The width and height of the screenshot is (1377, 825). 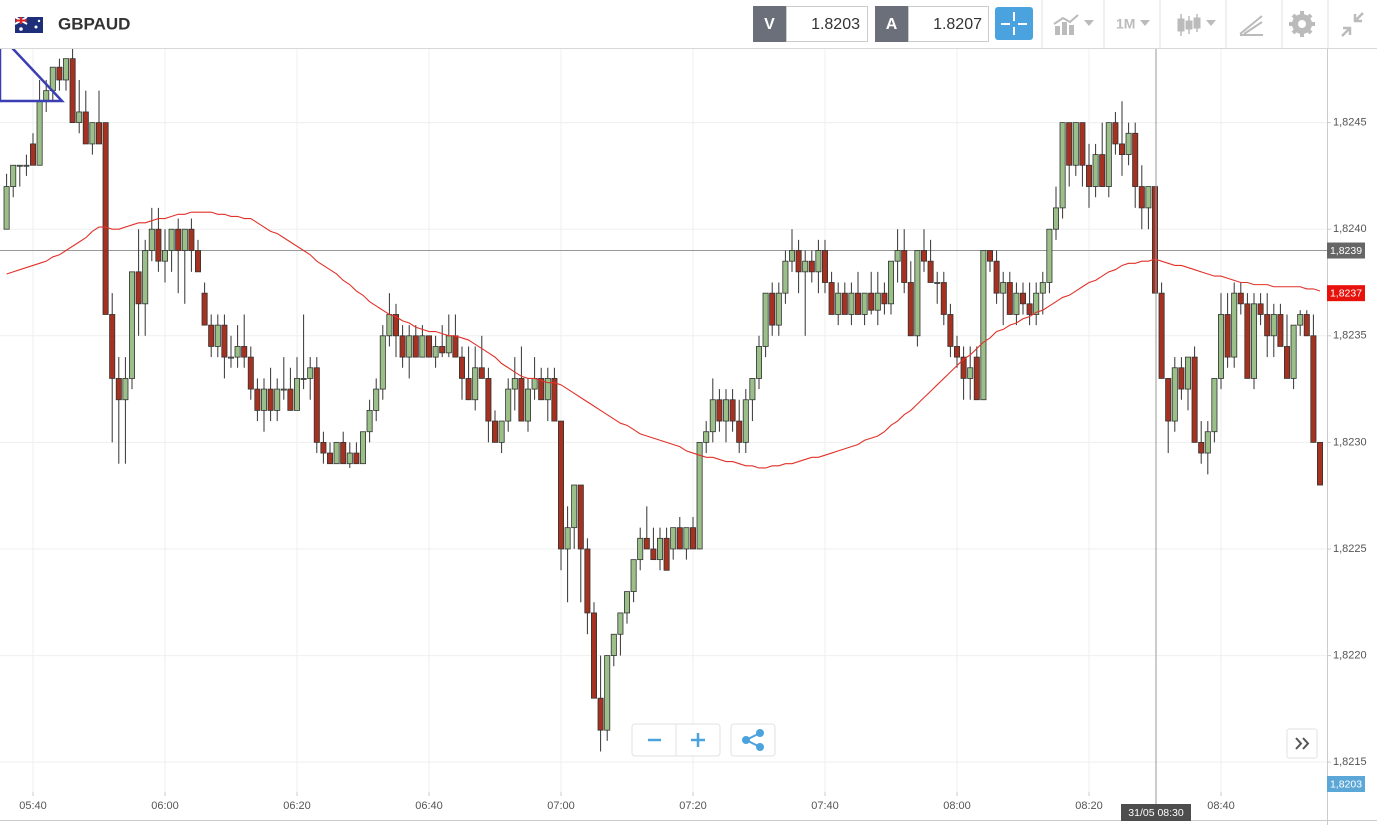 What do you see at coordinates (1350, 655) in the screenshot?
I see `y-tick-label: 1,8220` at bounding box center [1350, 655].